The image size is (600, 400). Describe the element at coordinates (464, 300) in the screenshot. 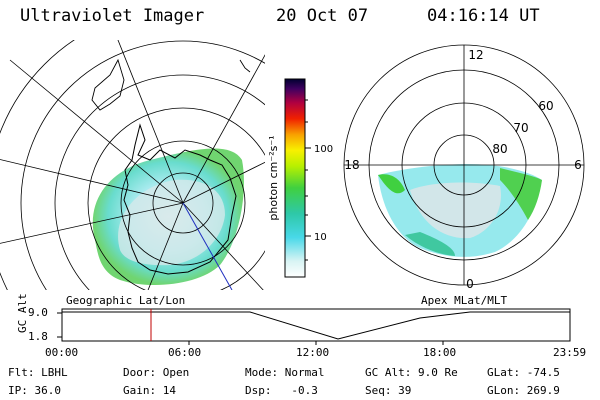

I see `right-panel-caption: Apex MLat/MLT` at that location.